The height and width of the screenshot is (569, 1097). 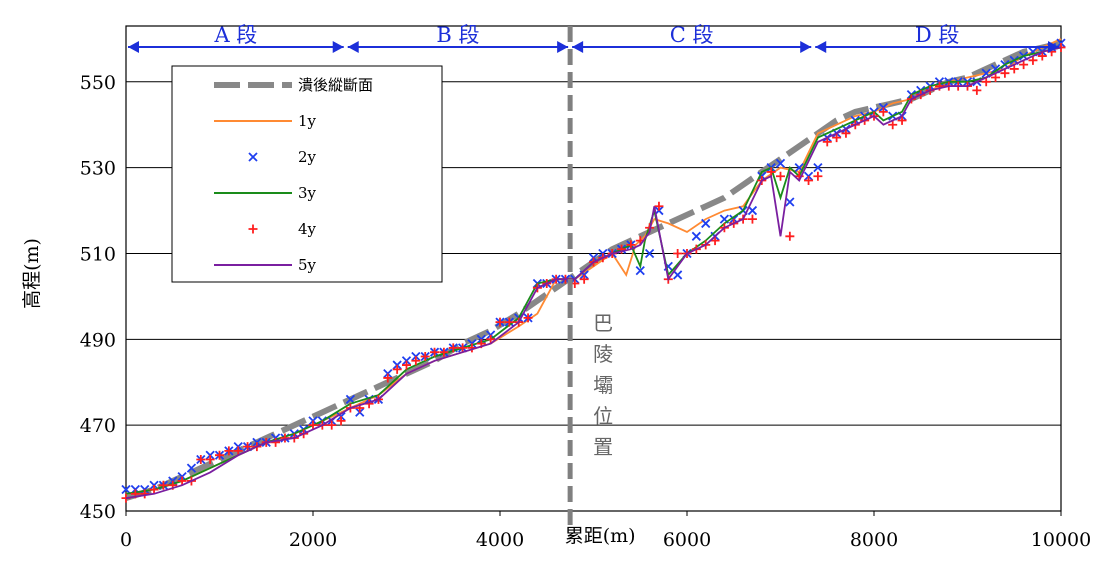 I want to click on legend-entry: 5y, so click(x=265, y=265).